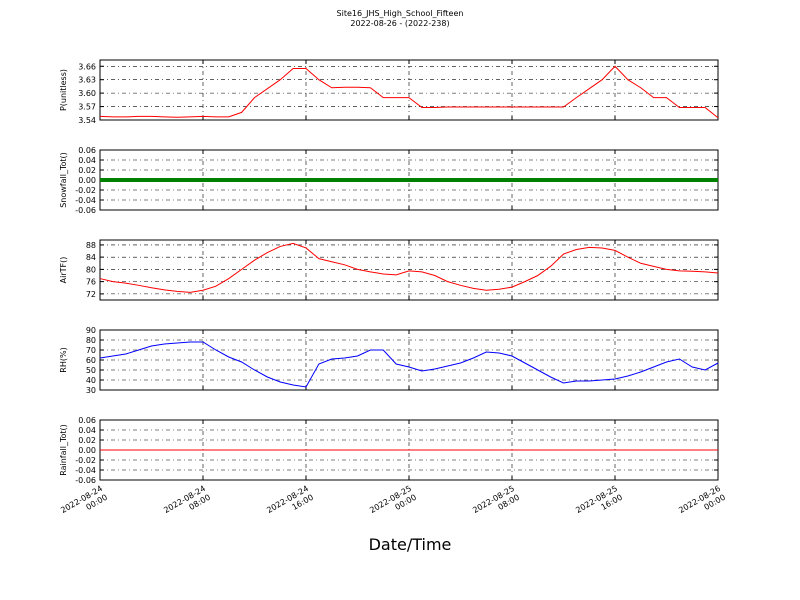  I want to click on y-tick-label: 88, so click(91, 245).